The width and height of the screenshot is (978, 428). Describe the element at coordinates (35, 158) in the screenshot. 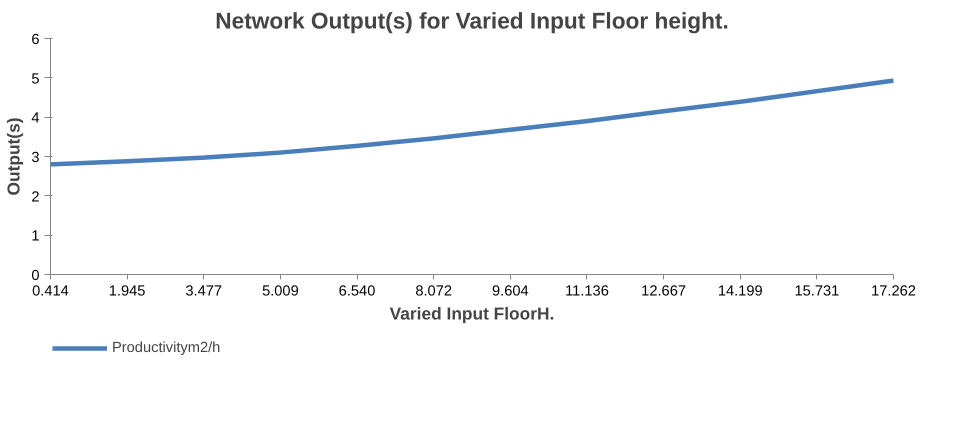

I see `y-tick-label: 3` at that location.